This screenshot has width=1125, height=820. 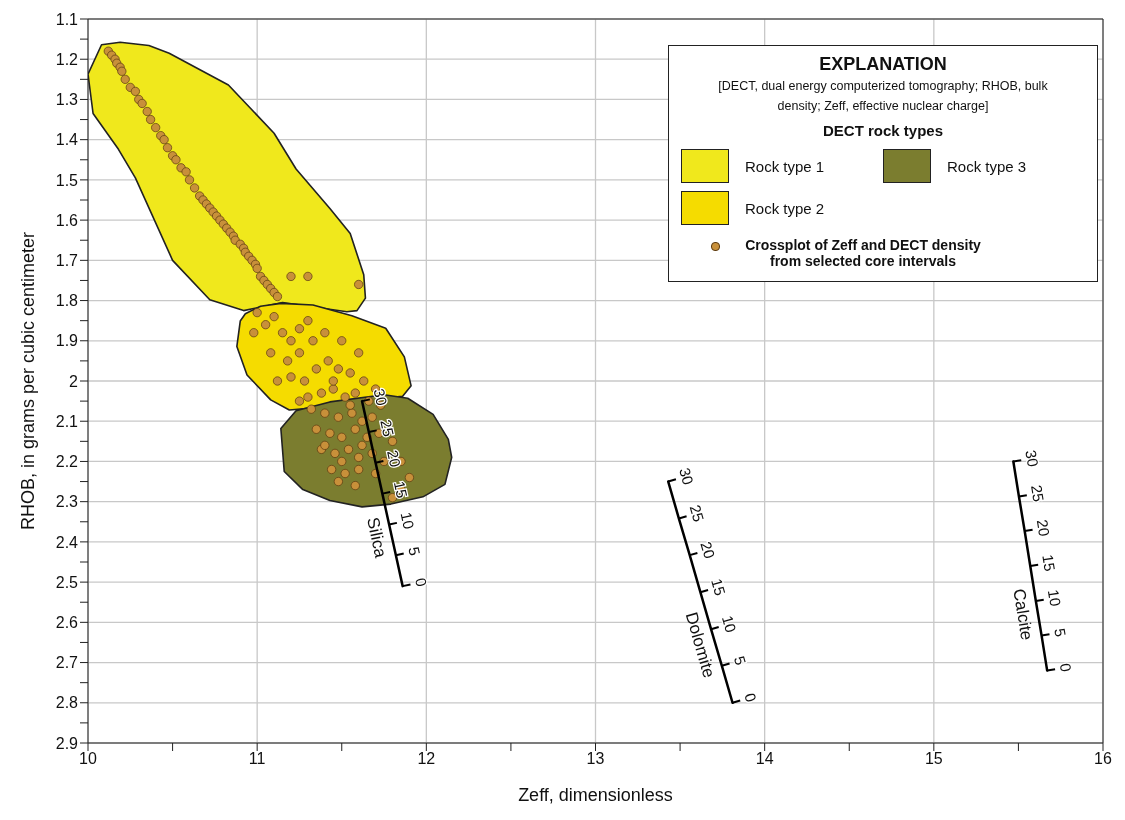 I want to click on y-tick-label: 2.8, so click(x=67, y=703).